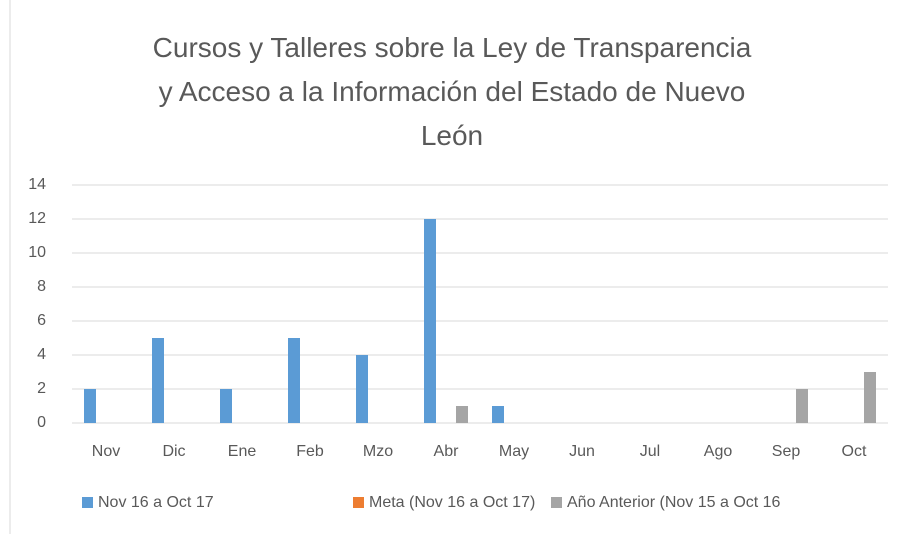 The image size is (904, 534). What do you see at coordinates (447, 451) in the screenshot?
I see `x-tick-label: Abr` at bounding box center [447, 451].